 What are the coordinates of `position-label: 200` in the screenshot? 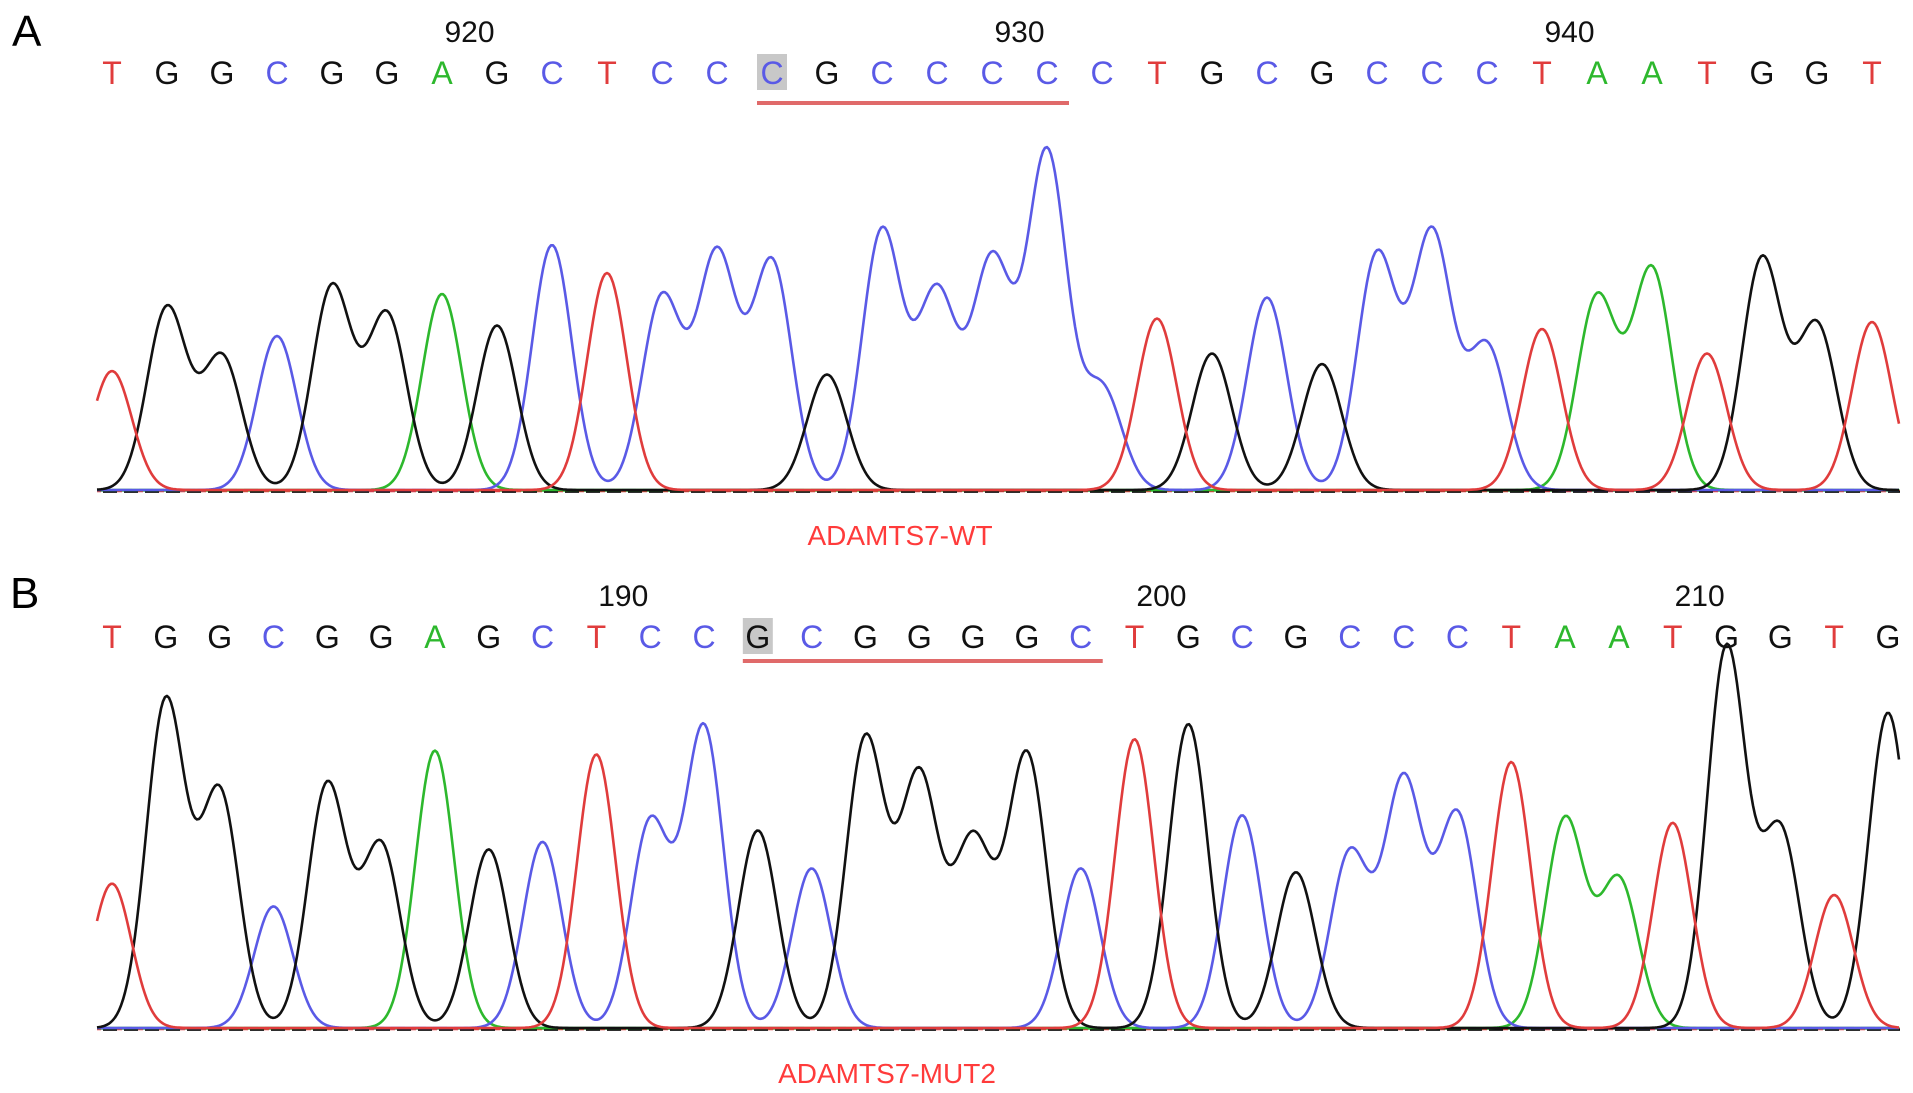 It's located at (1161, 596).